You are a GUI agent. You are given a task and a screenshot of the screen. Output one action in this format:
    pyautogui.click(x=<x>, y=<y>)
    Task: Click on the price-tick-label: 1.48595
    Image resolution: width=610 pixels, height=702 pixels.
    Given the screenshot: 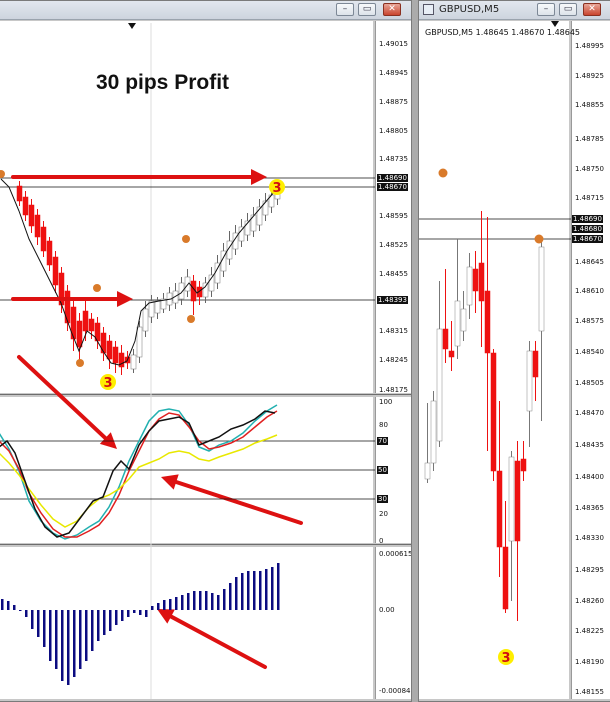 What is the action you would take?
    pyautogui.click(x=393, y=216)
    